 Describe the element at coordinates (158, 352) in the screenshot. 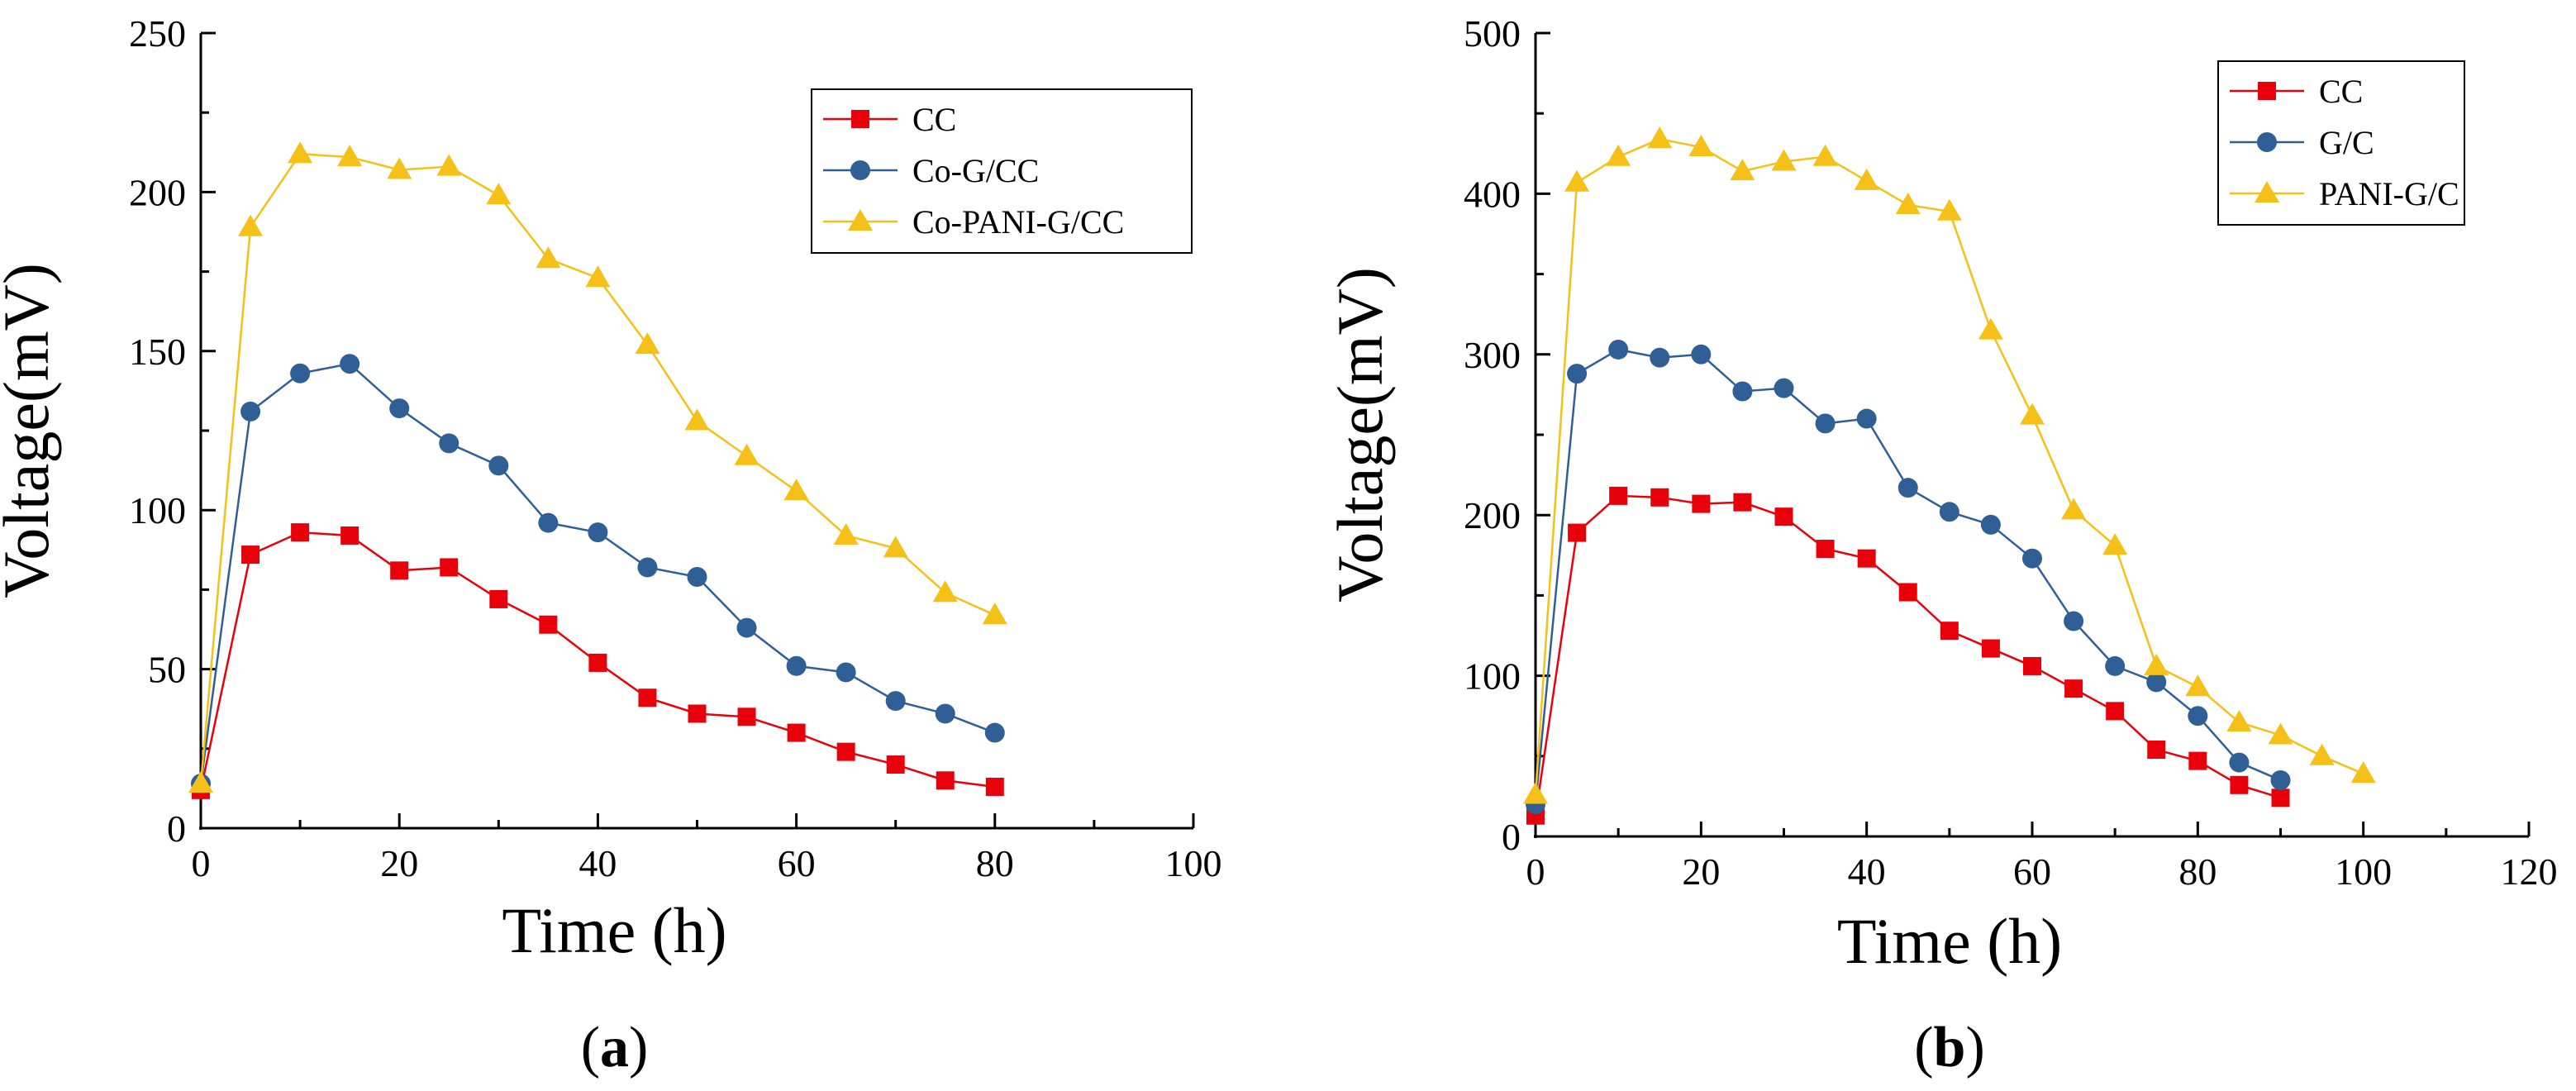

I see `y-tick-label: 150` at that location.